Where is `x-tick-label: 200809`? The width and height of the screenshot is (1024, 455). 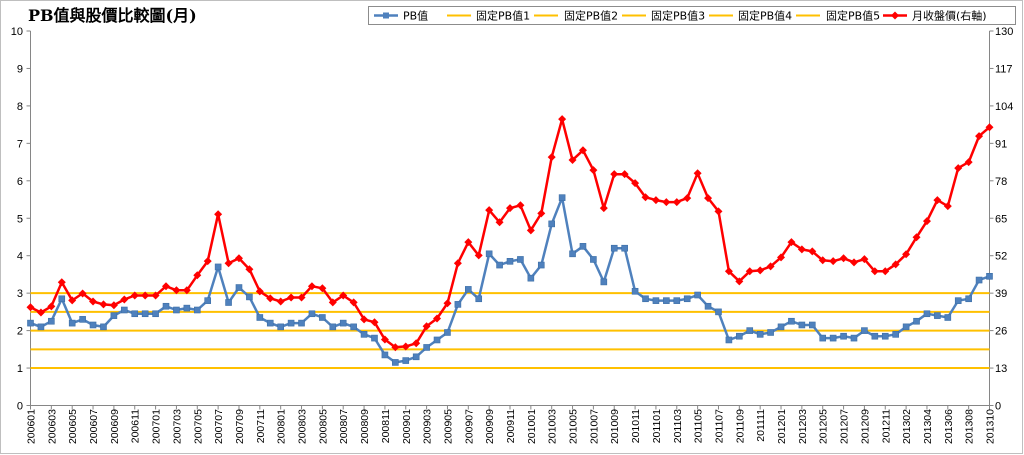 x-tick-label: 200809 is located at coordinates (365, 426).